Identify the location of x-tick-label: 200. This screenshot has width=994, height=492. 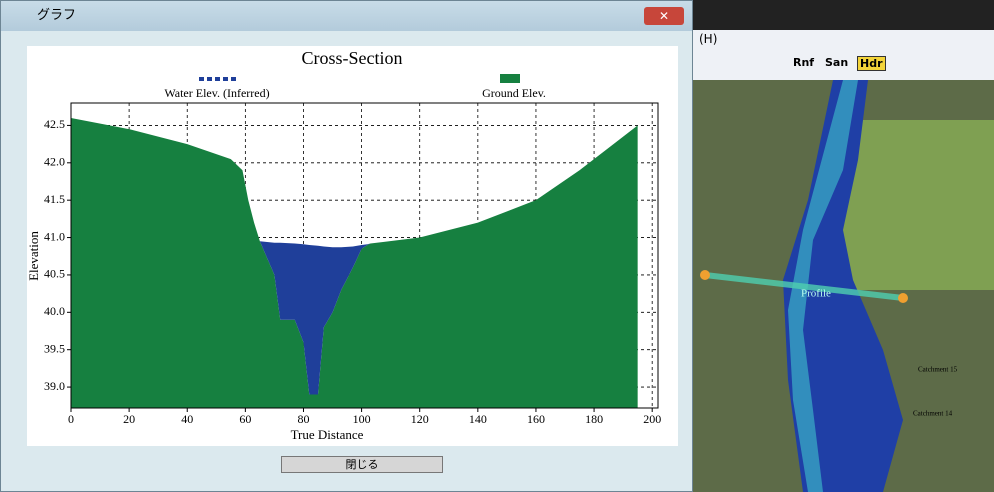
(652, 419).